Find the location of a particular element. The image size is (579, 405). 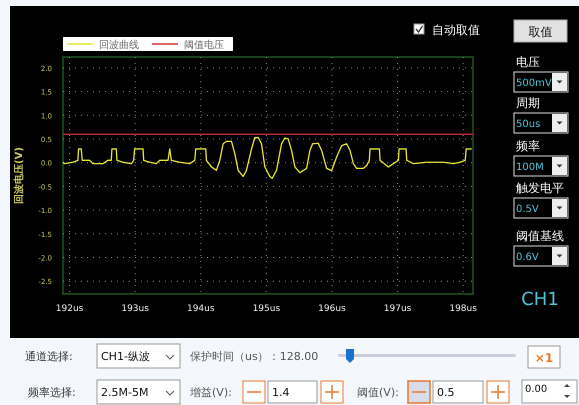

text: 自动取值 is located at coordinates (456, 30).